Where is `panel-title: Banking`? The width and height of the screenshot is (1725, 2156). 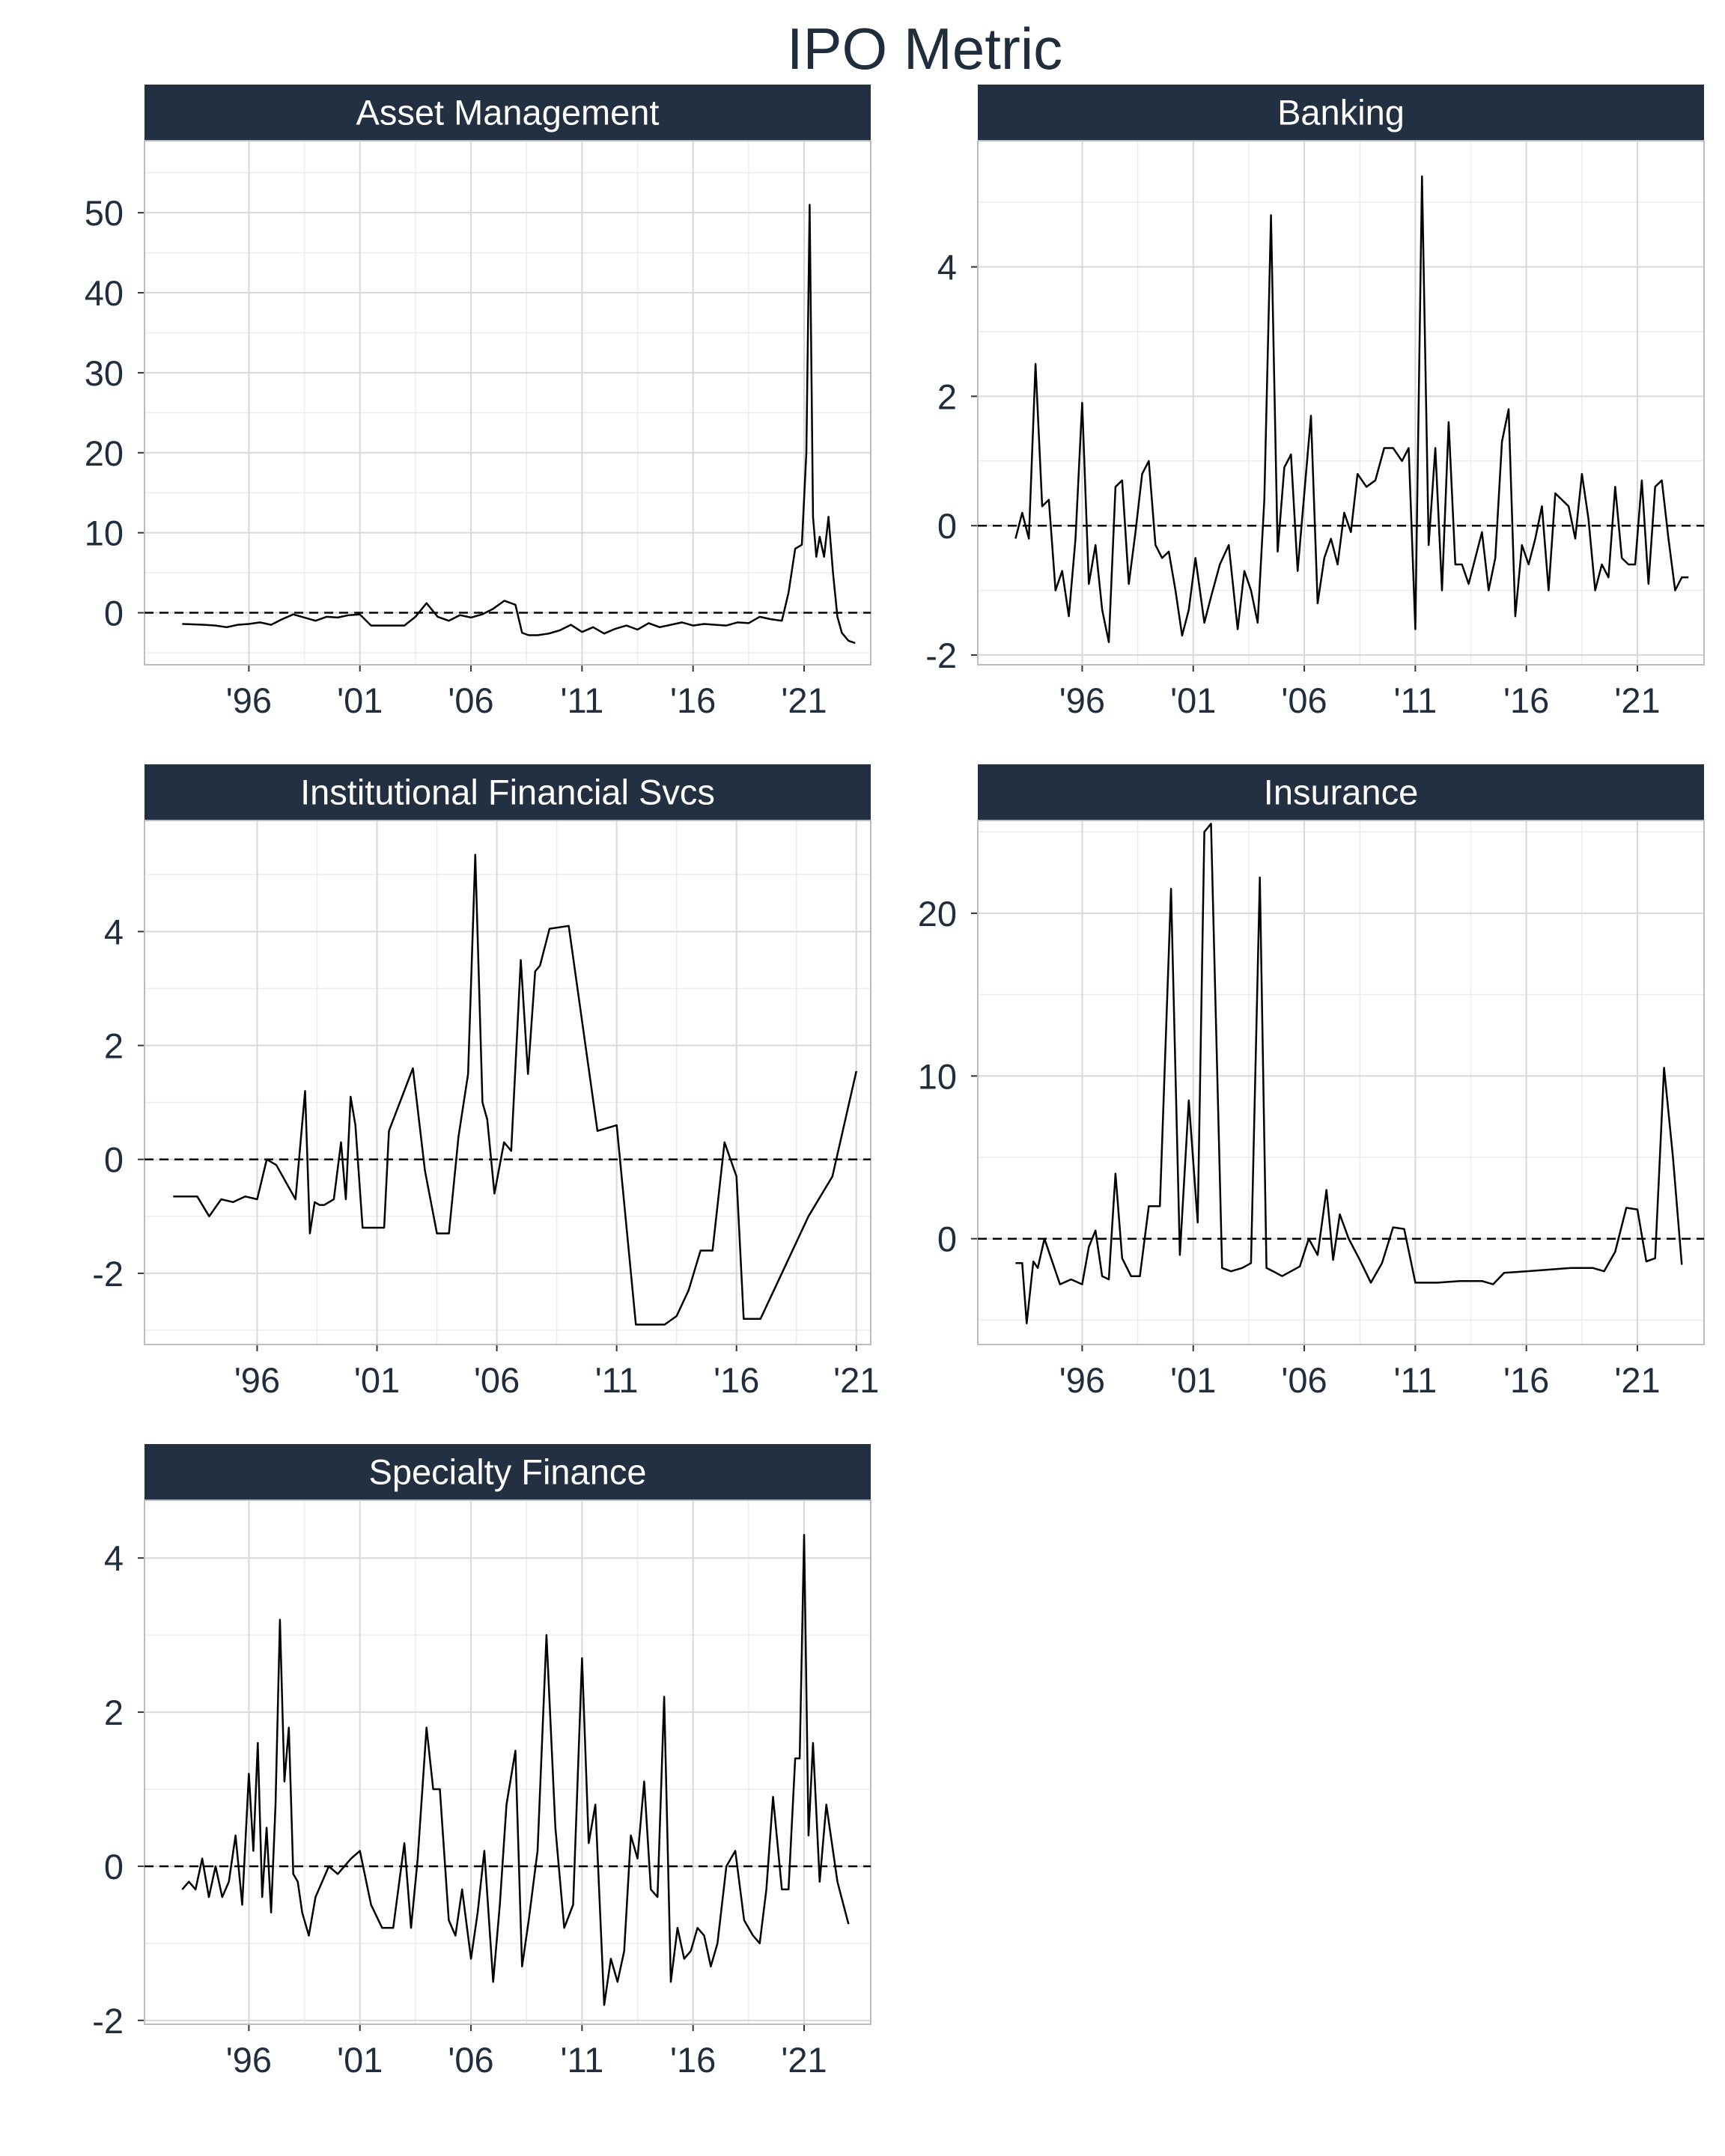
panel-title: Banking is located at coordinates (1341, 113).